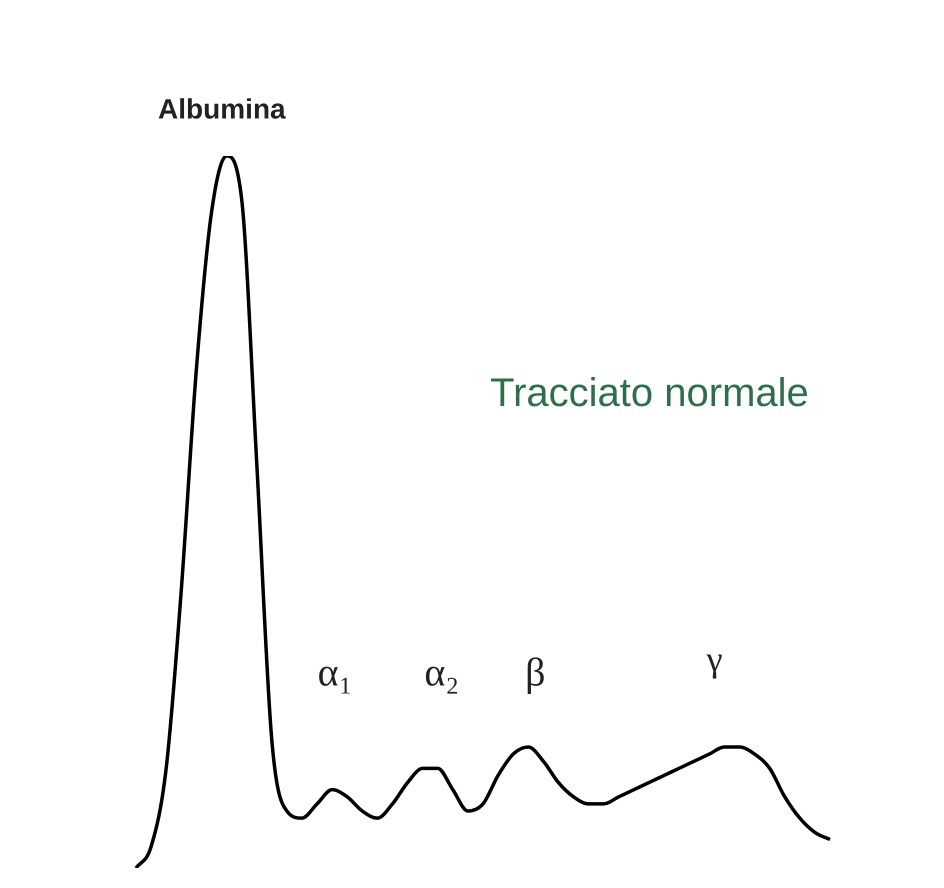 The image size is (944, 888). Describe the element at coordinates (222, 109) in the screenshot. I see `text: Albumina` at that location.